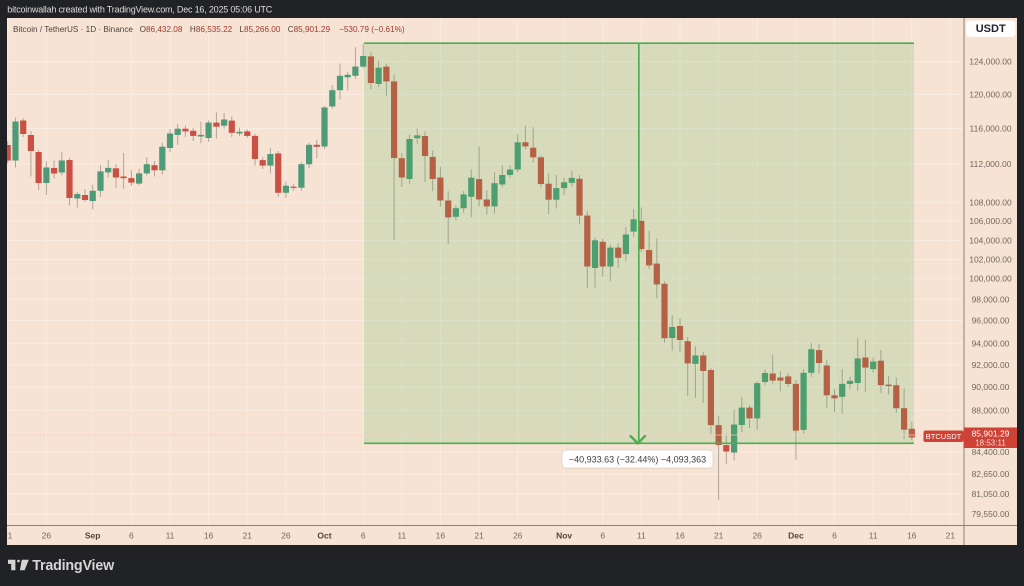 The image size is (1024, 586). What do you see at coordinates (990, 260) in the screenshot?
I see `svg-text: 102,000.00` at bounding box center [990, 260].